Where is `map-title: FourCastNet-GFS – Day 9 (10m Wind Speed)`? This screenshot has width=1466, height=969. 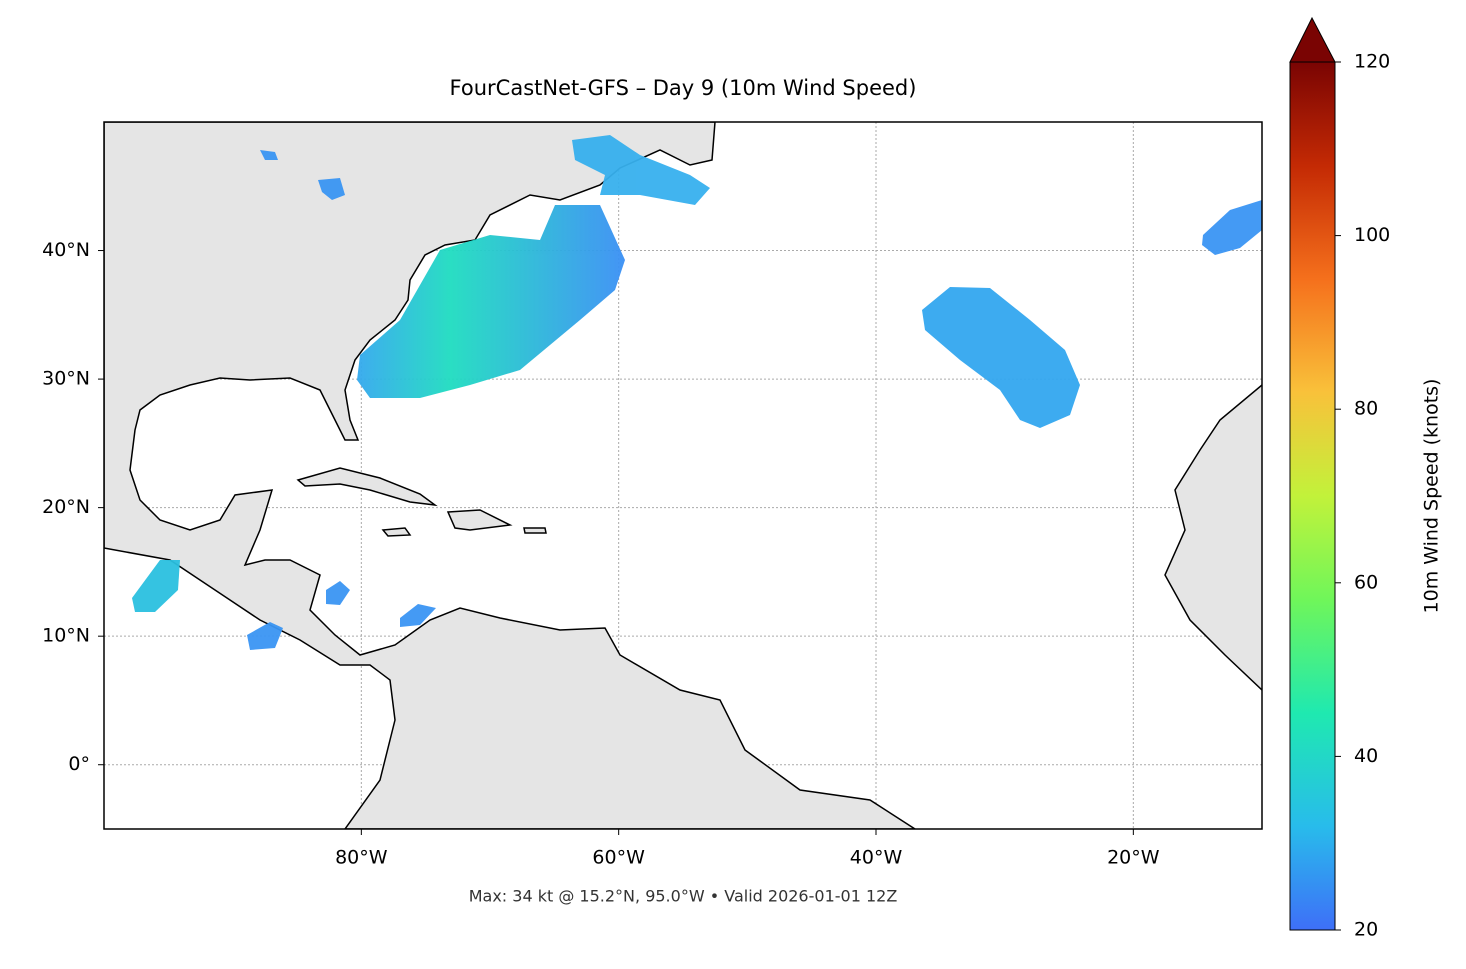 map-title: FourCastNet-GFS – Day 9 (10m Wind Speed) is located at coordinates (683, 88).